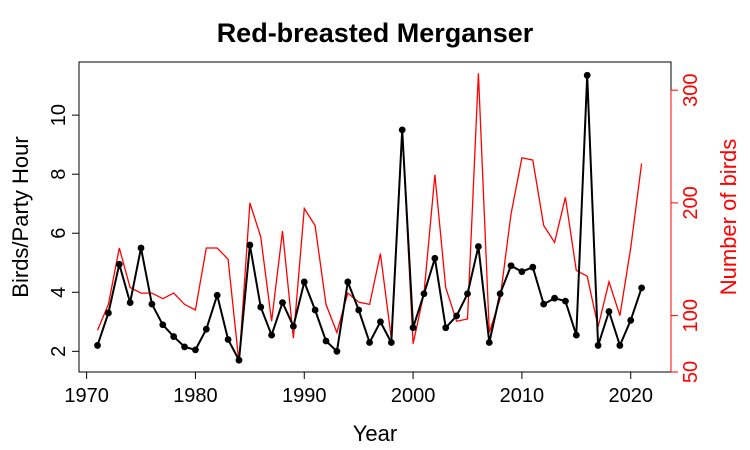  What do you see at coordinates (358, 389) in the screenshot?
I see `x-axis: 1970 1980 1990 2000 2010 2020` at bounding box center [358, 389].